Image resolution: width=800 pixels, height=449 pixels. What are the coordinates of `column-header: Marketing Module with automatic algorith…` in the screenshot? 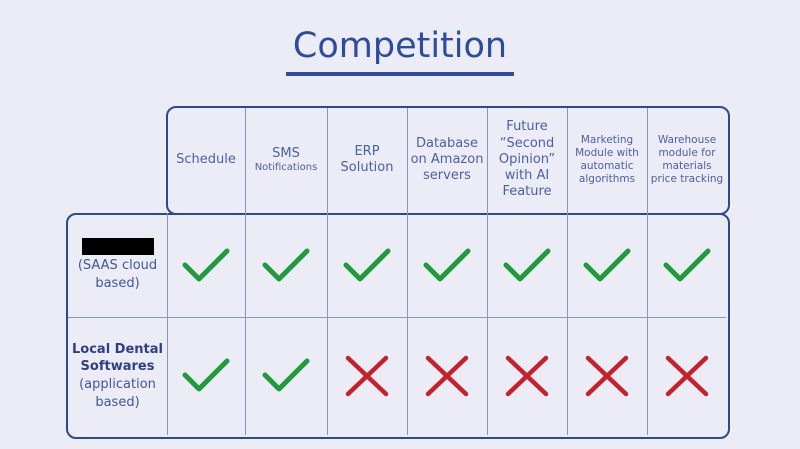 It's located at (607, 160).